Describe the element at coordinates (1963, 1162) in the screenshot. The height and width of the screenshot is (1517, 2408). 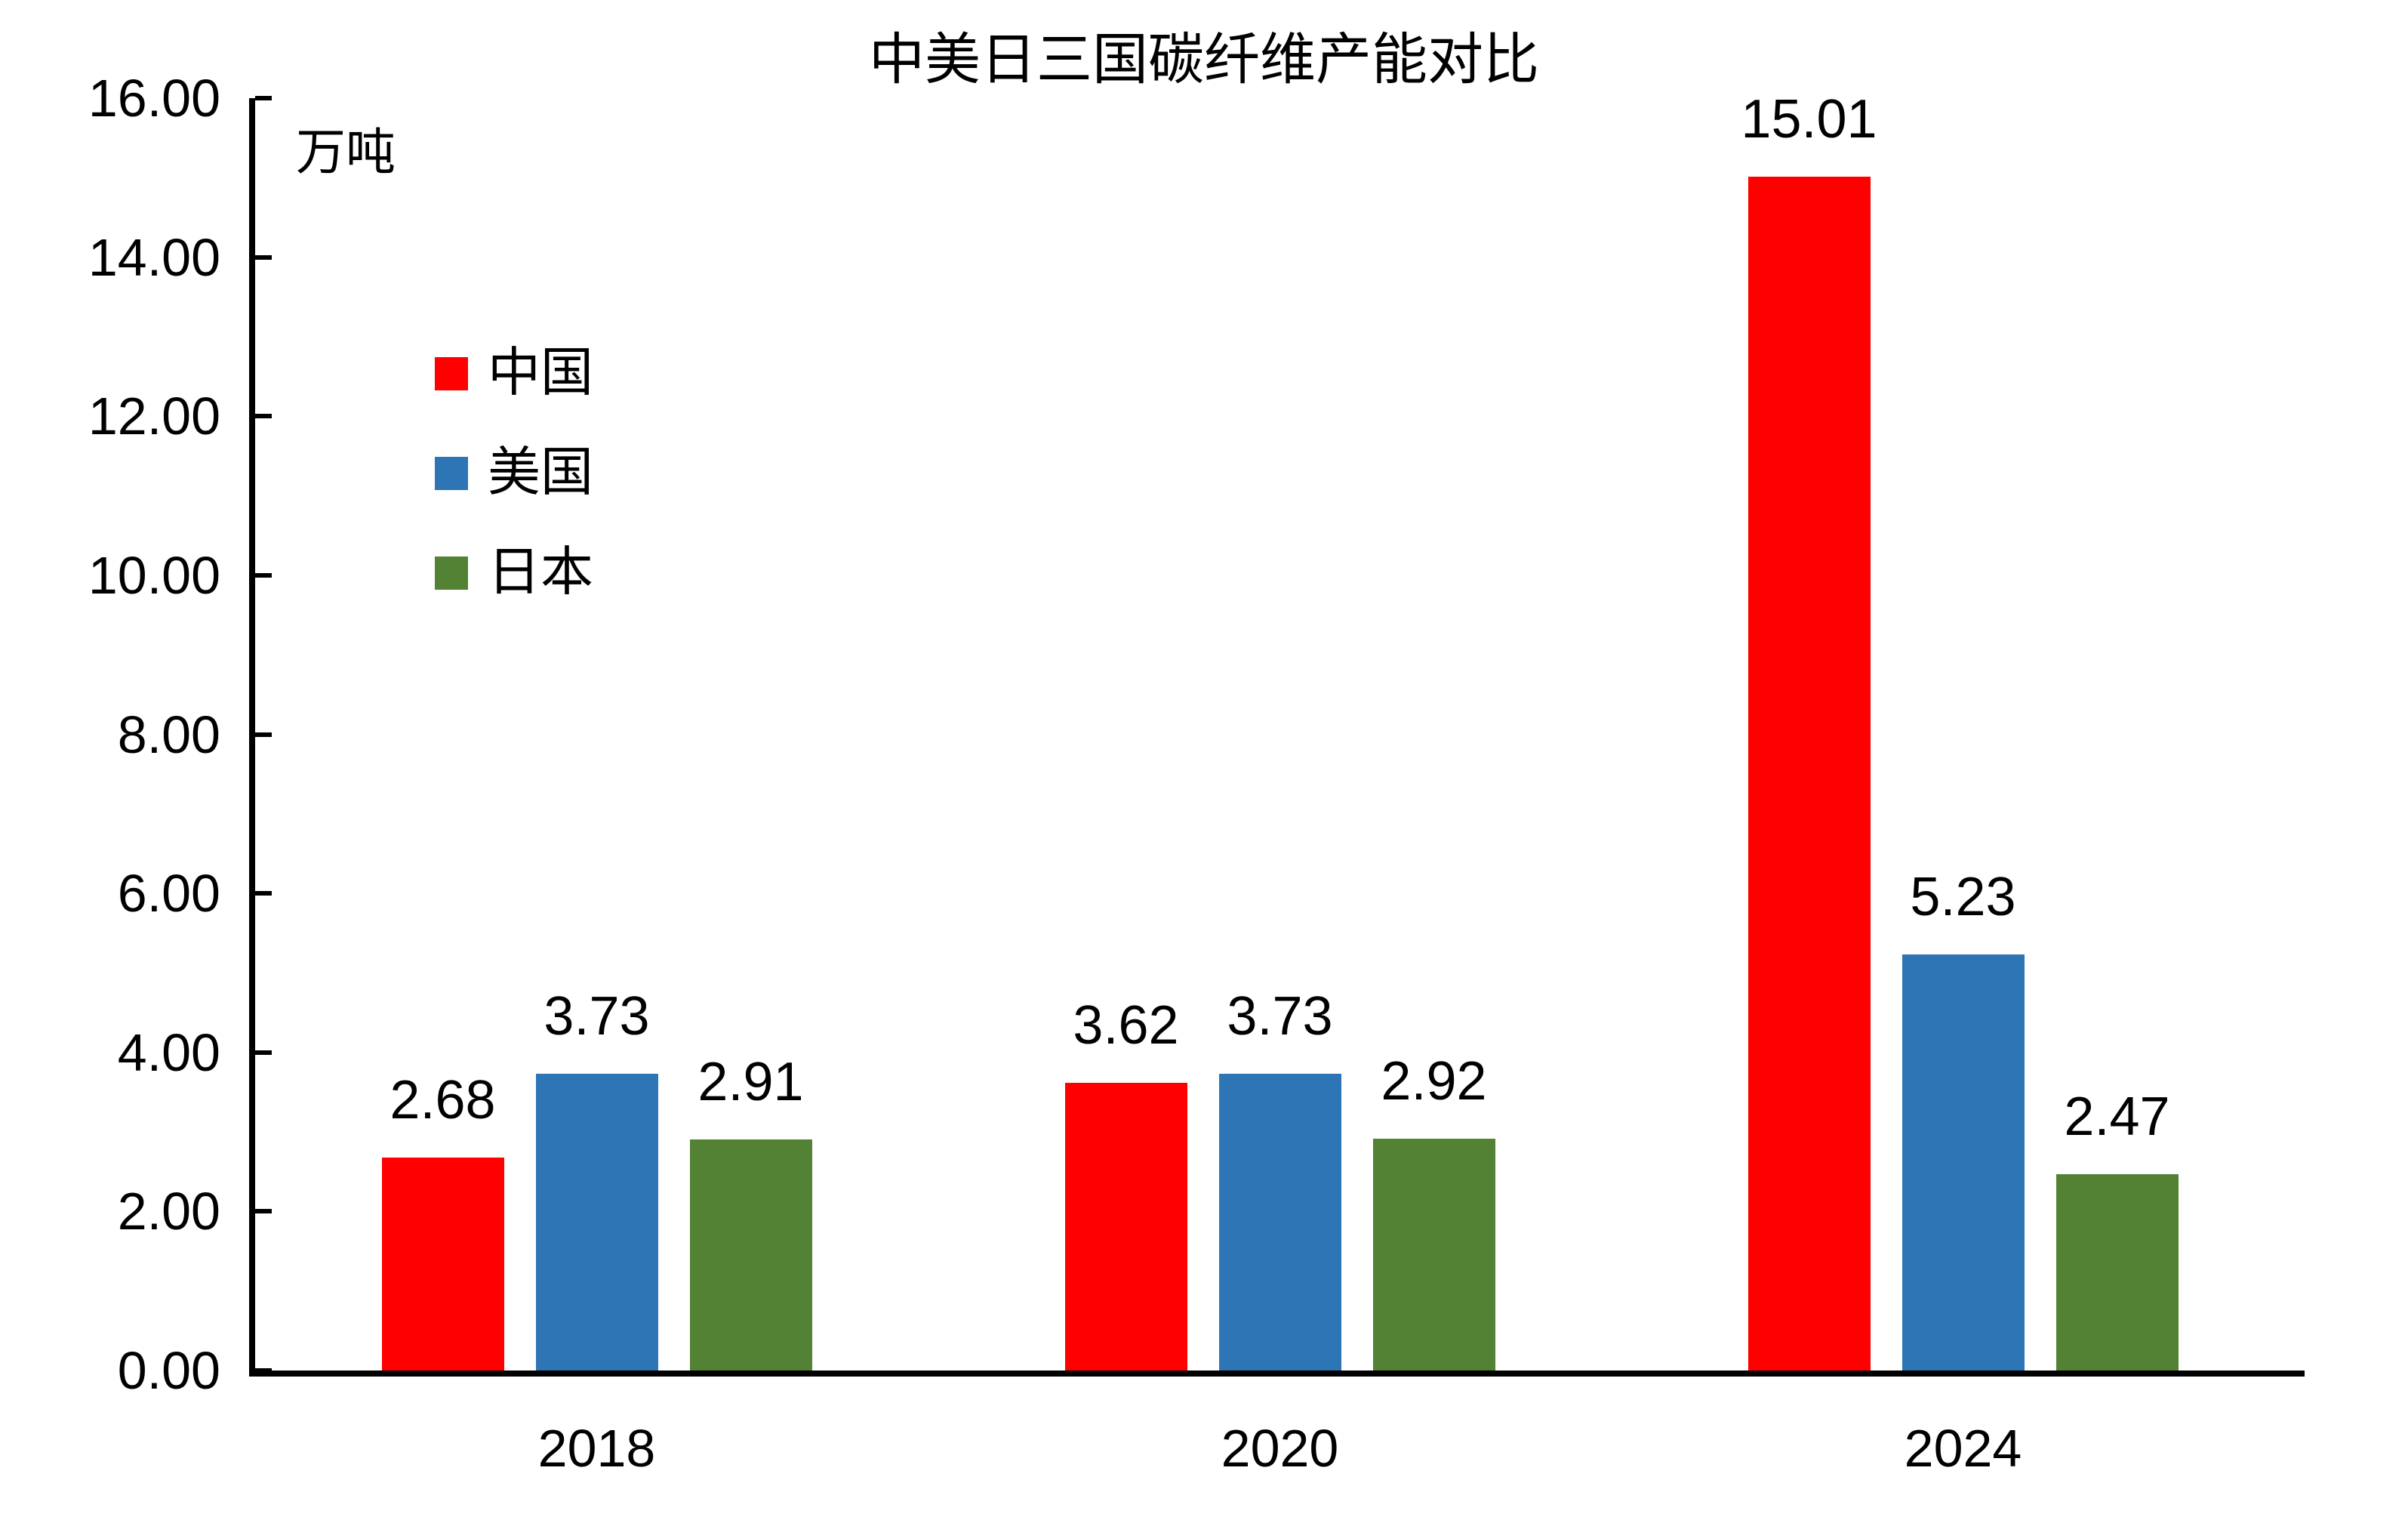
I see `bar-usa-2024` at that location.